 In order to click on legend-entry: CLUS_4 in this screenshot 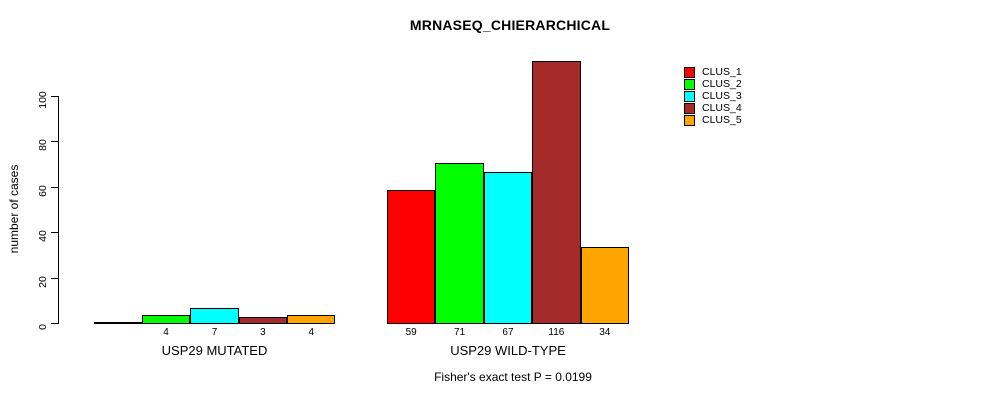, I will do `click(713, 108)`.